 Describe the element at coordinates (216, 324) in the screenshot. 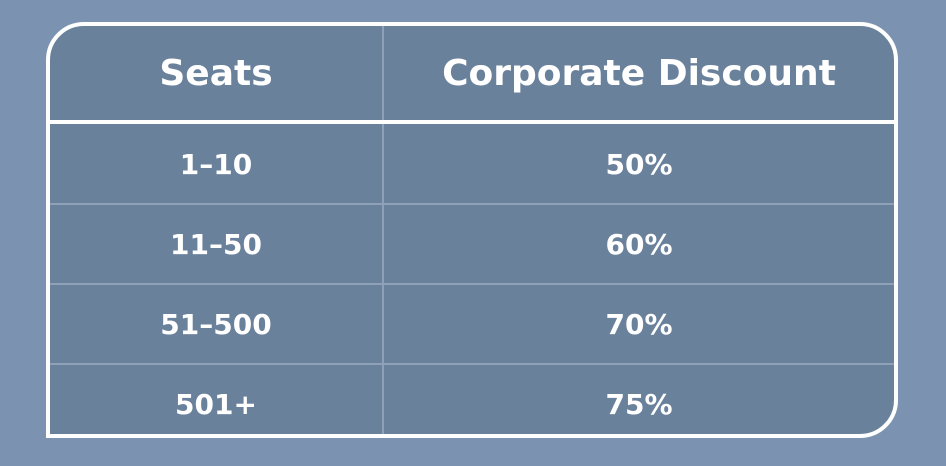

I see `table-cell: 51–500` at that location.